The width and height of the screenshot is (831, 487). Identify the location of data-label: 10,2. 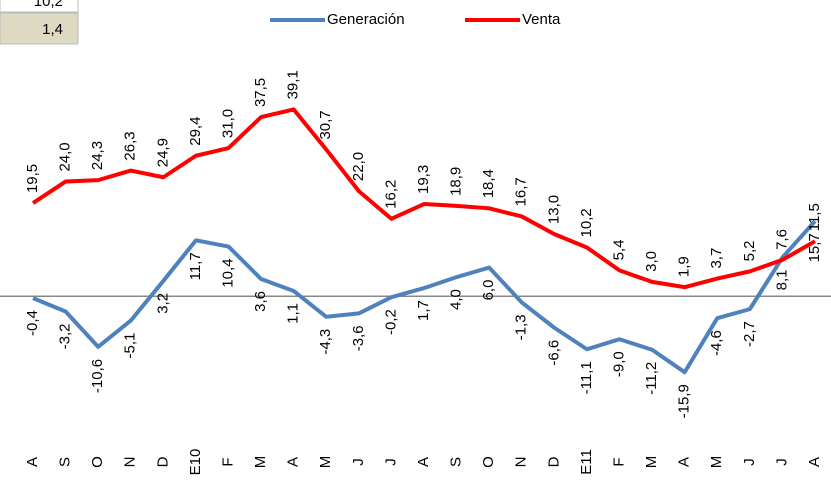
(586, 222).